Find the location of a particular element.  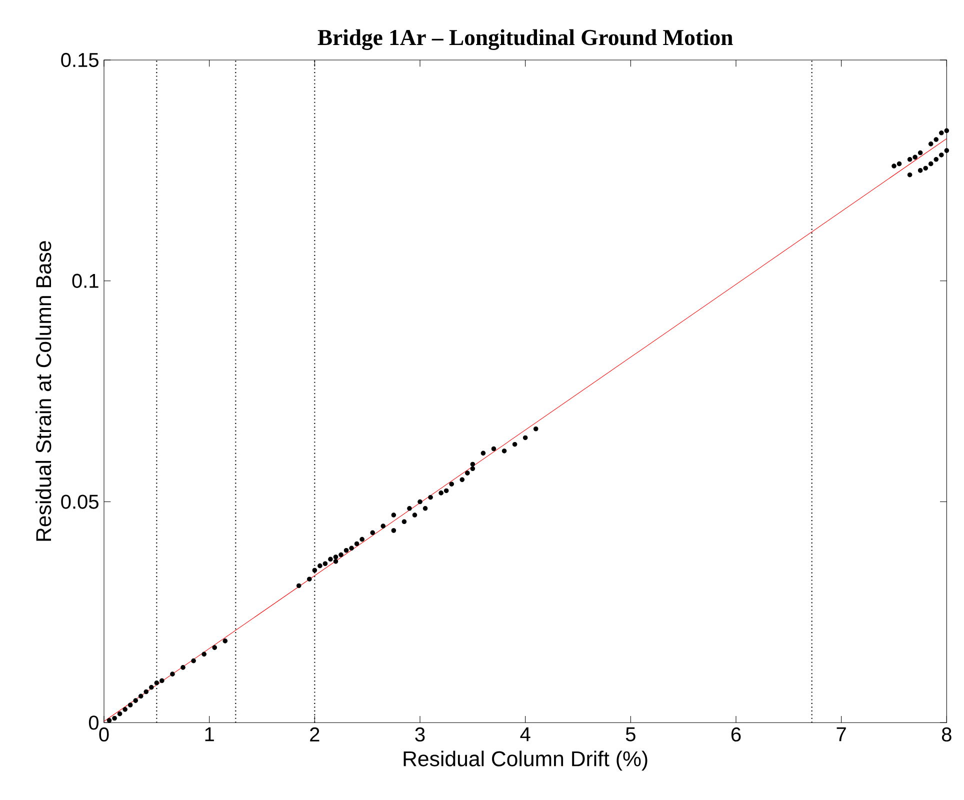

x-tick-label: 0 is located at coordinates (104, 734).